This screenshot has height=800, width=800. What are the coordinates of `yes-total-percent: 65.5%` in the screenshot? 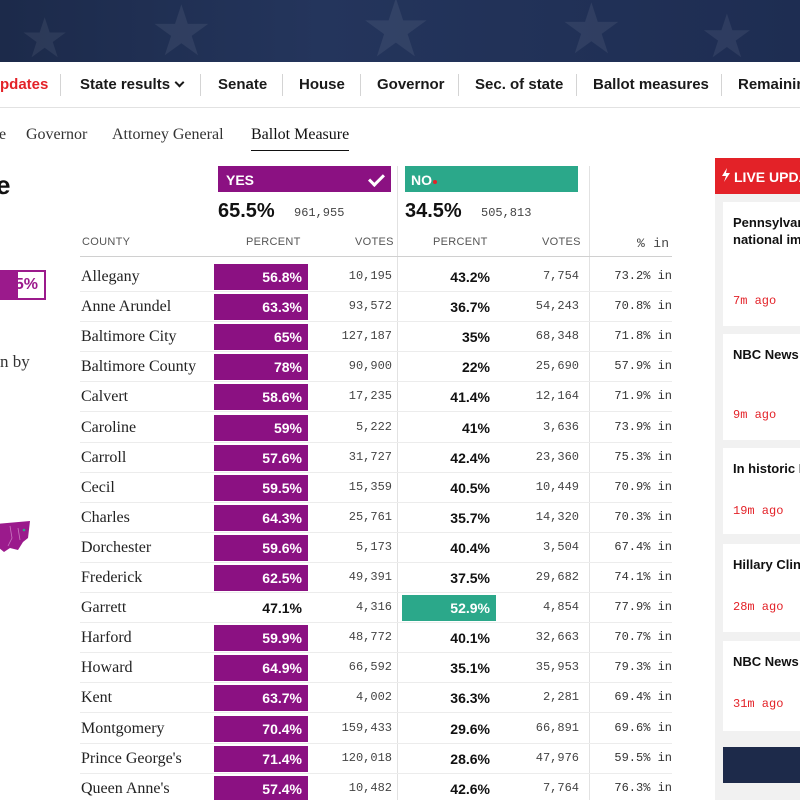 It's located at (246, 211).